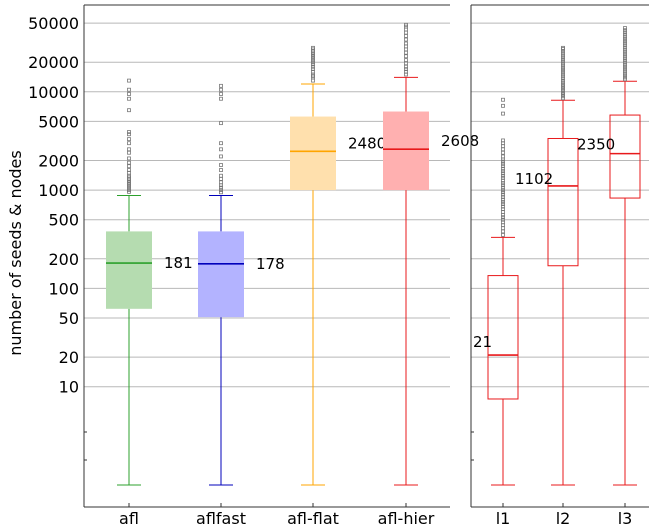 The image size is (649, 529). What do you see at coordinates (53, 92) in the screenshot?
I see `y-tick-label: 10000` at bounding box center [53, 92].